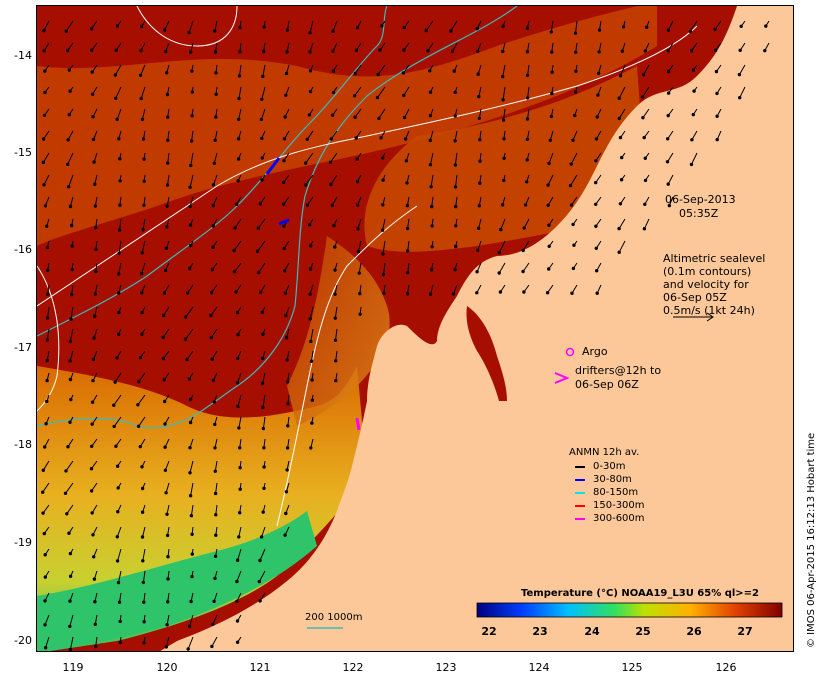 This screenshot has height=680, width=820. What do you see at coordinates (693, 317) in the screenshot?
I see `velocity-scale-arrow` at bounding box center [693, 317].